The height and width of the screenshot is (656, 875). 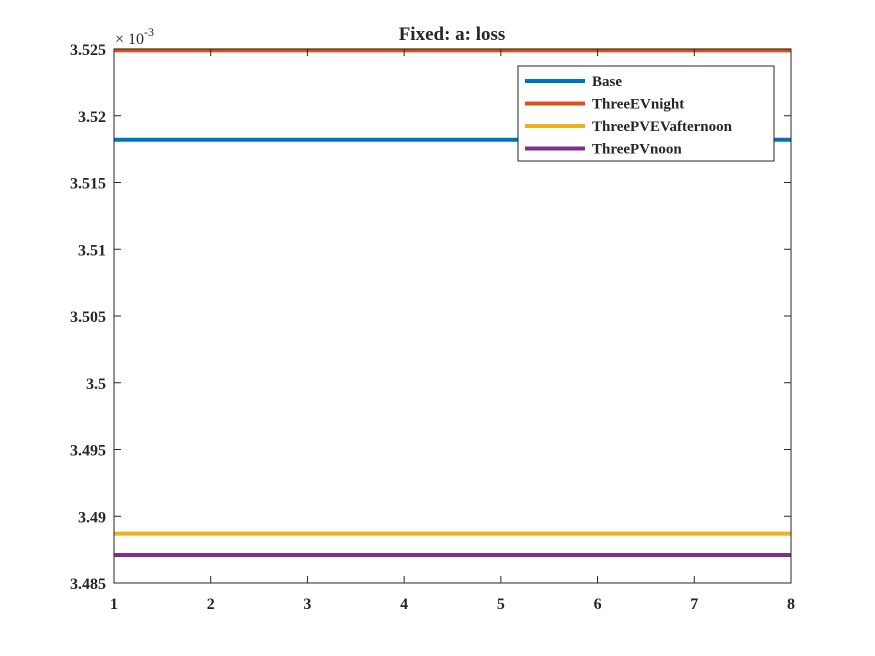 What do you see at coordinates (598, 604) in the screenshot?
I see `x-tick-label: 6` at bounding box center [598, 604].